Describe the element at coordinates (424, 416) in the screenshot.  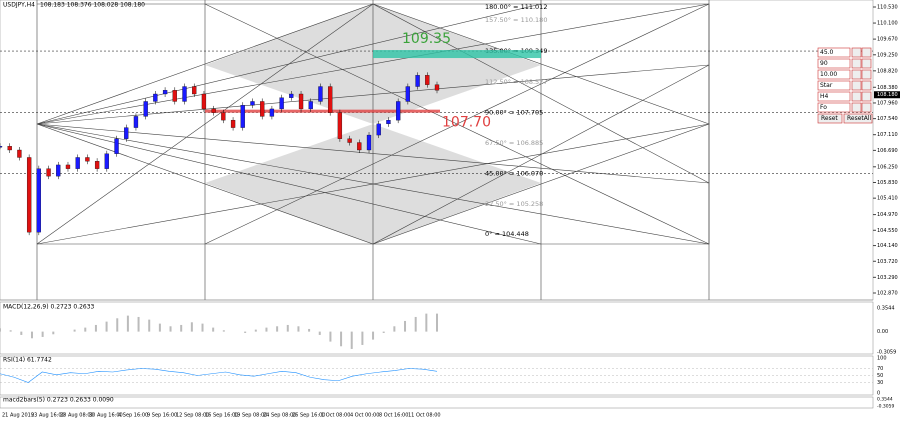
I see `date-label: 11 Oct 08:00` at that location.